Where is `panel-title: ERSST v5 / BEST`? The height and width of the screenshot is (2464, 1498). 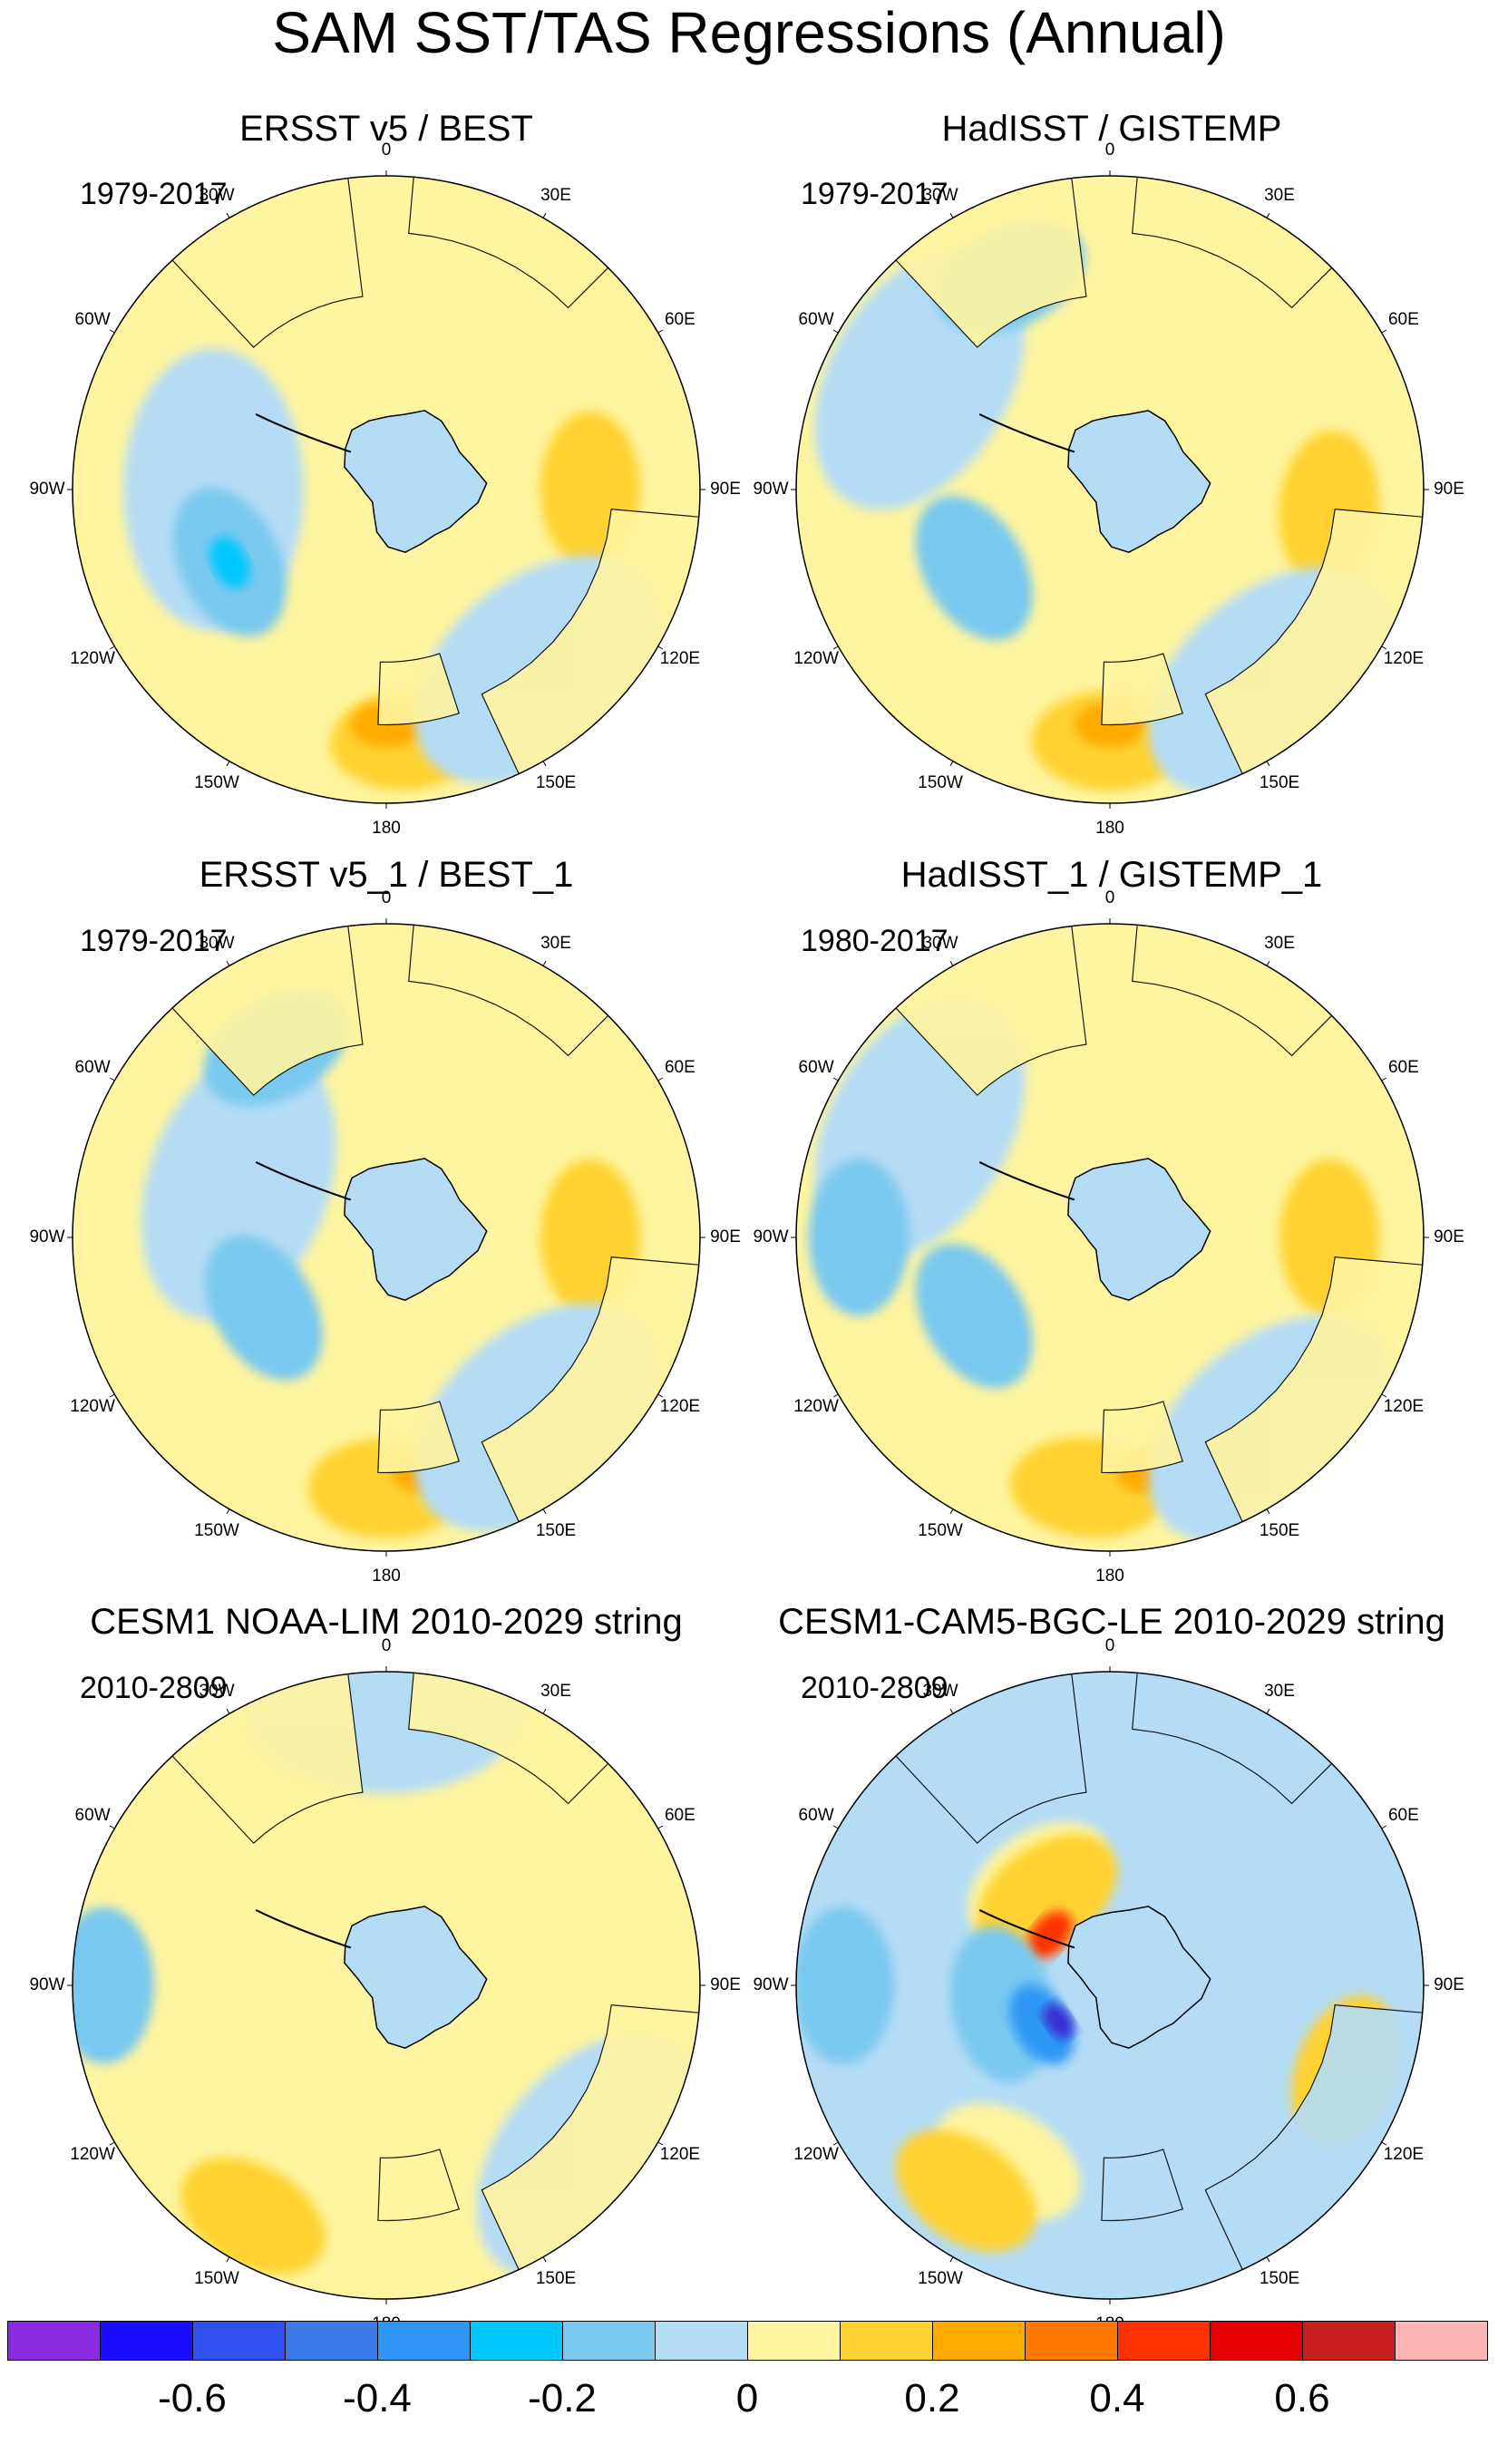 panel-title: ERSST v5 / BEST is located at coordinates (386, 129).